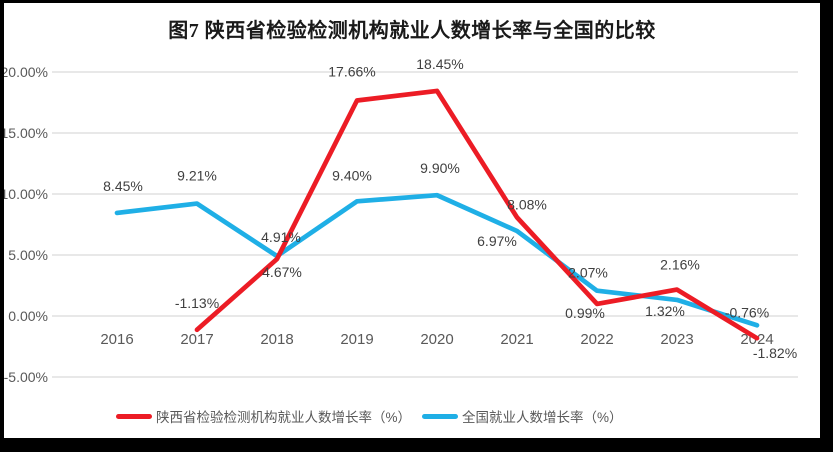  What do you see at coordinates (436, 339) in the screenshot?
I see `x-tick-label: 2020` at bounding box center [436, 339].